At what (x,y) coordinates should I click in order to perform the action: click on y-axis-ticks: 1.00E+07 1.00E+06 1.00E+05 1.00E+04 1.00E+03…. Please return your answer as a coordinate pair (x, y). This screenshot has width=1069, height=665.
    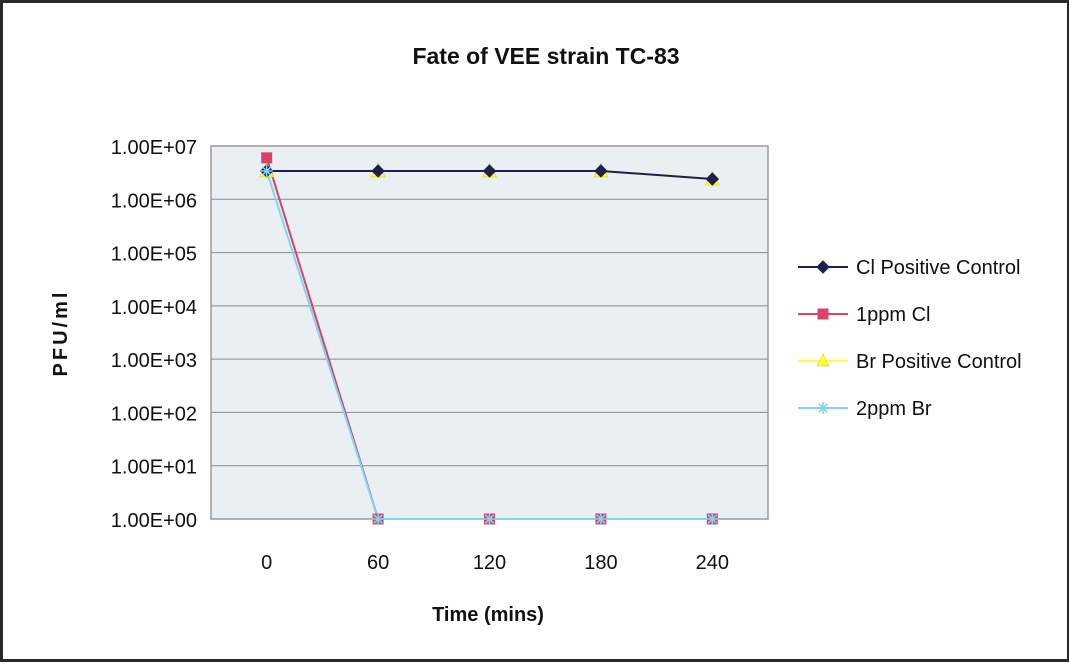
    Looking at the image, I should click on (154, 334).